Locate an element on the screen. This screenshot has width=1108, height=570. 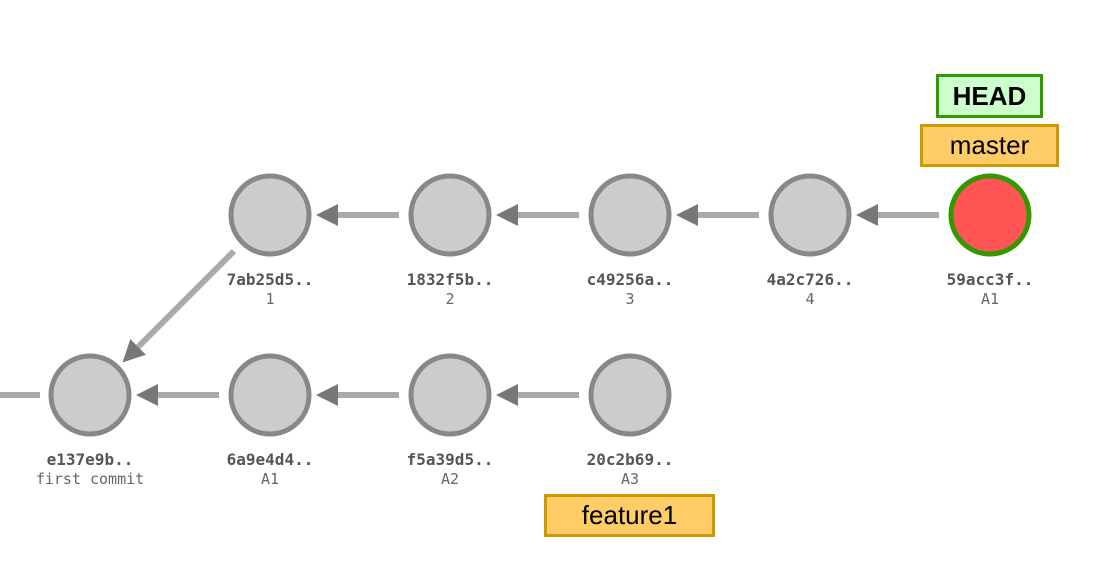
commit-hash: 59acc3f.. is located at coordinates (990, 279).